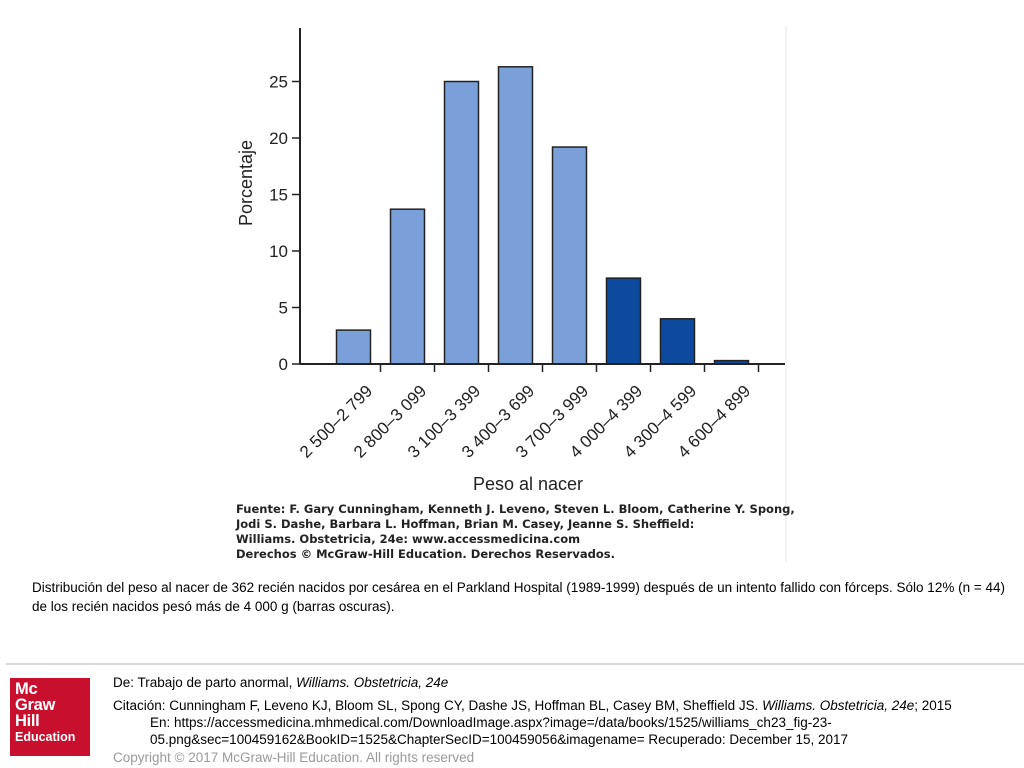 The width and height of the screenshot is (1024, 768). What do you see at coordinates (278, 82) in the screenshot?
I see `y-tick-label: 25` at bounding box center [278, 82].